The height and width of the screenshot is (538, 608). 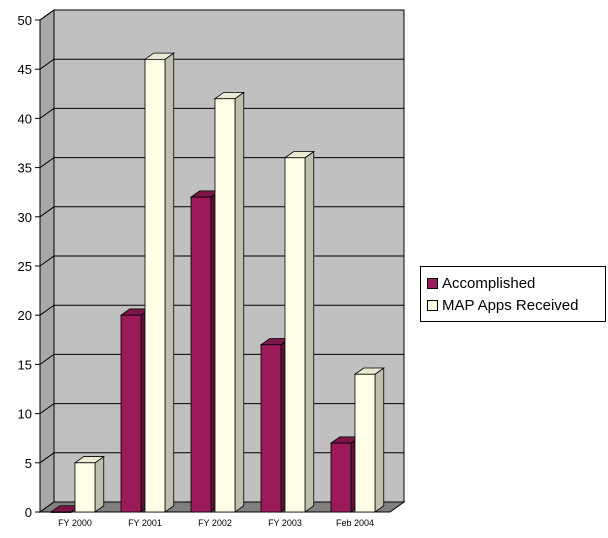 I want to click on legend: Accomplished MAP Apps Received, so click(x=513, y=294).